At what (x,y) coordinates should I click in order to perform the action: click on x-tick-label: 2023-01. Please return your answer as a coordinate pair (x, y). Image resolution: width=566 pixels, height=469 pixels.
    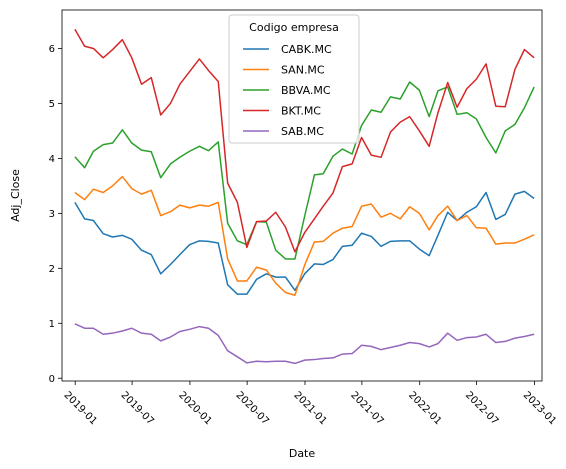
    Looking at the image, I should click on (539, 408).